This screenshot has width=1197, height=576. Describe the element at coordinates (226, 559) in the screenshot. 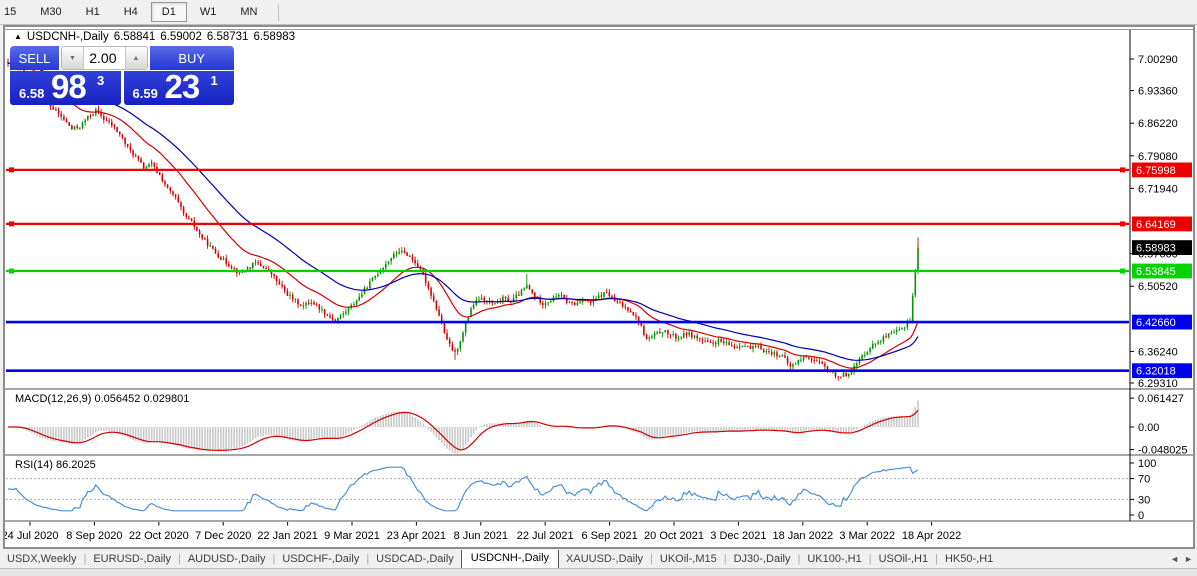

I see `chart-tab-audusd-daily: AUDUSD-,Daily` at that location.